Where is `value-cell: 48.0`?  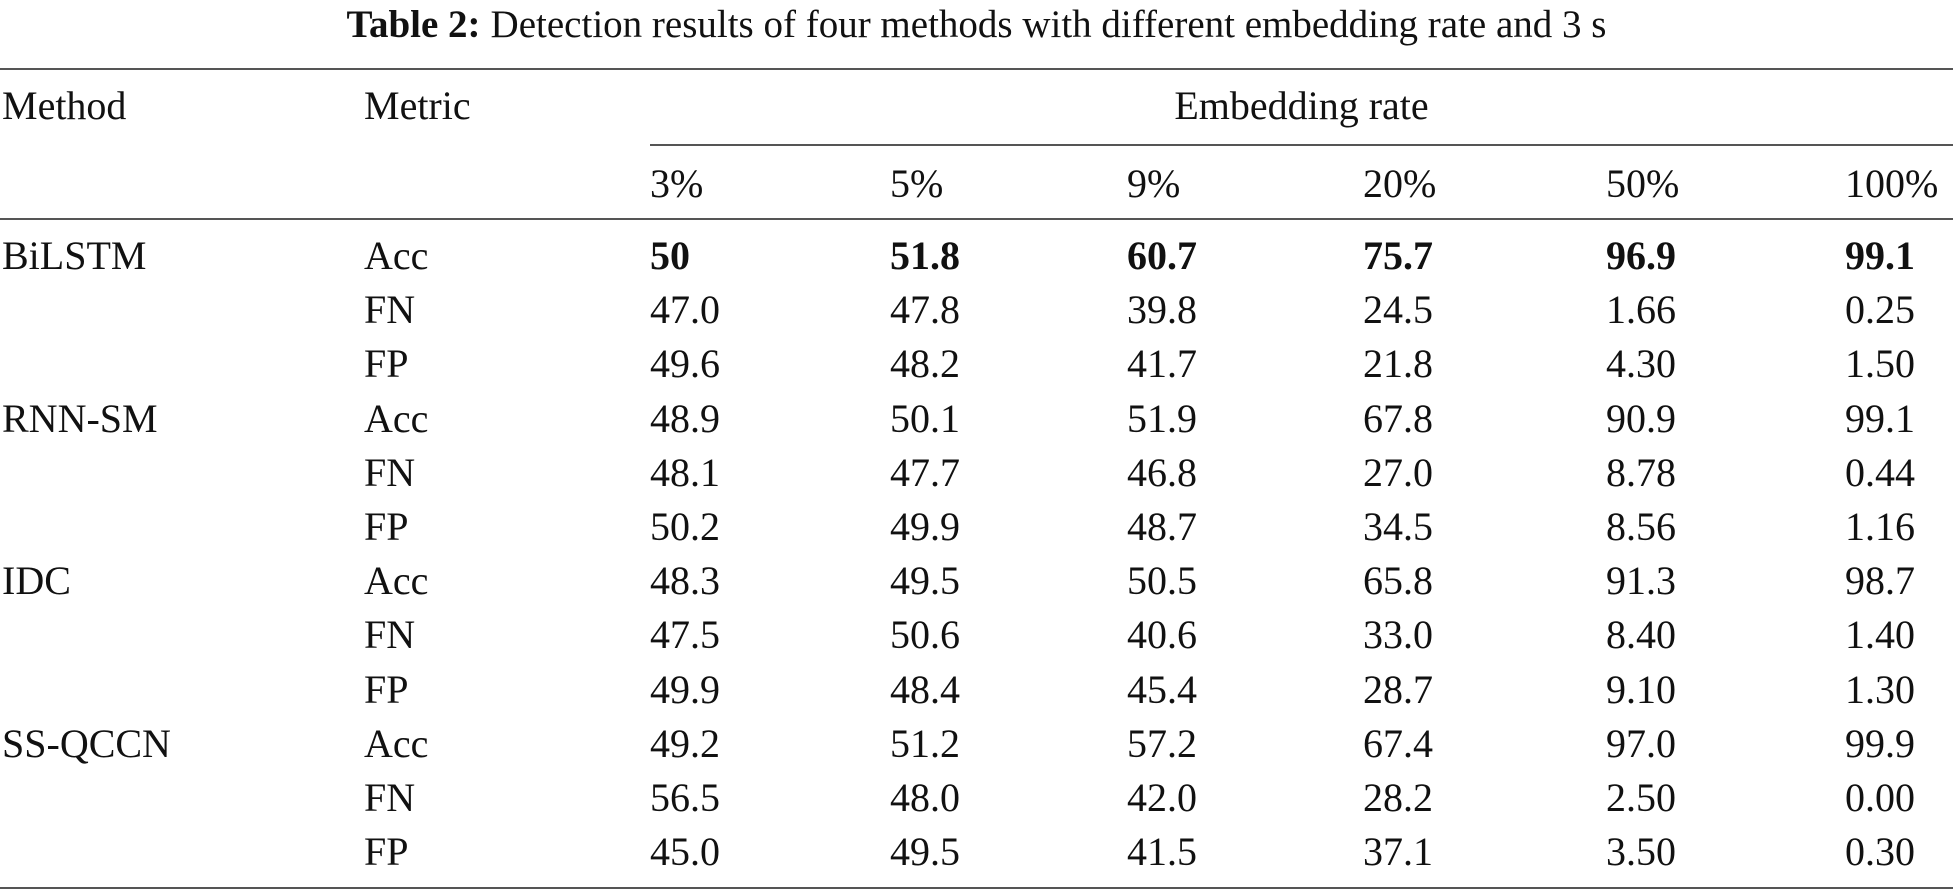 value-cell: 48.0 is located at coordinates (925, 797).